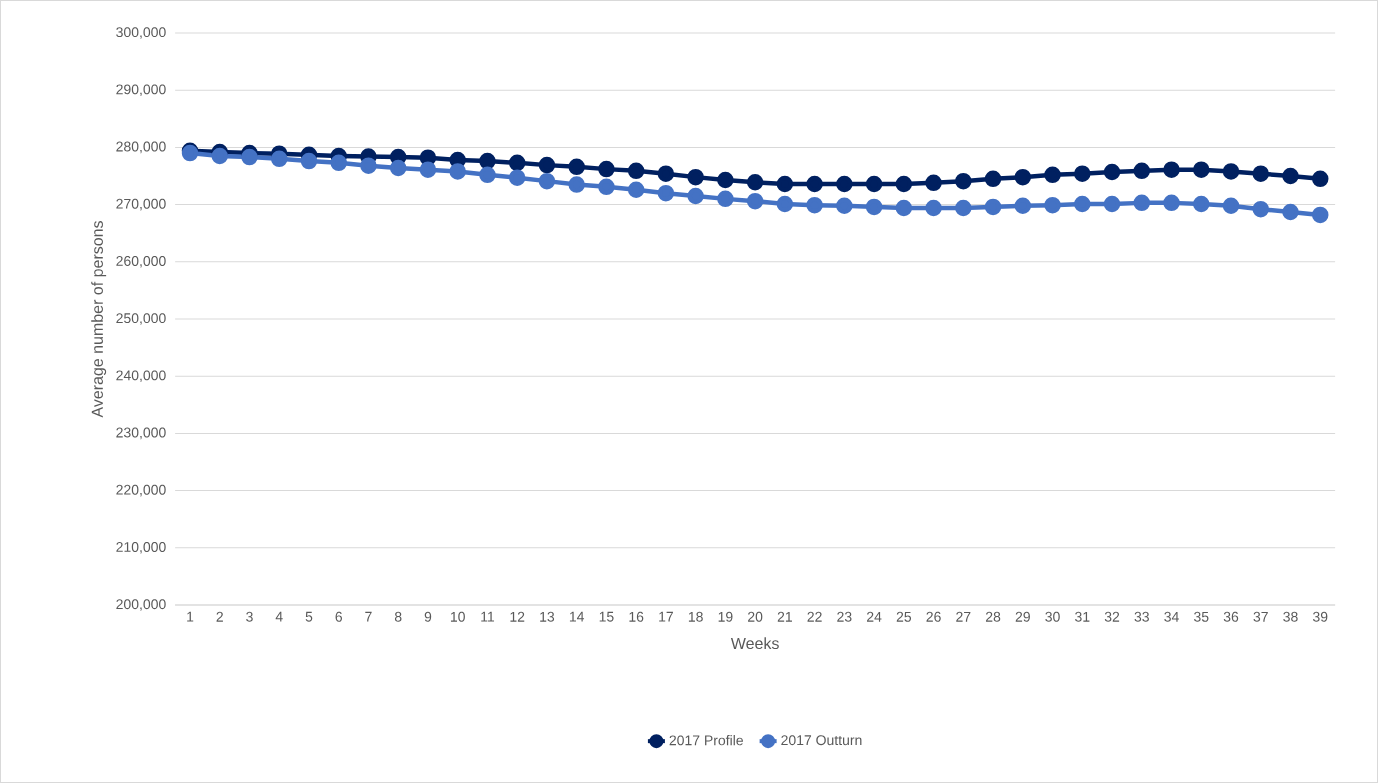 This screenshot has height=783, width=1378. Describe the element at coordinates (784, 616) in the screenshot. I see `x-tick-label: 21` at that location.